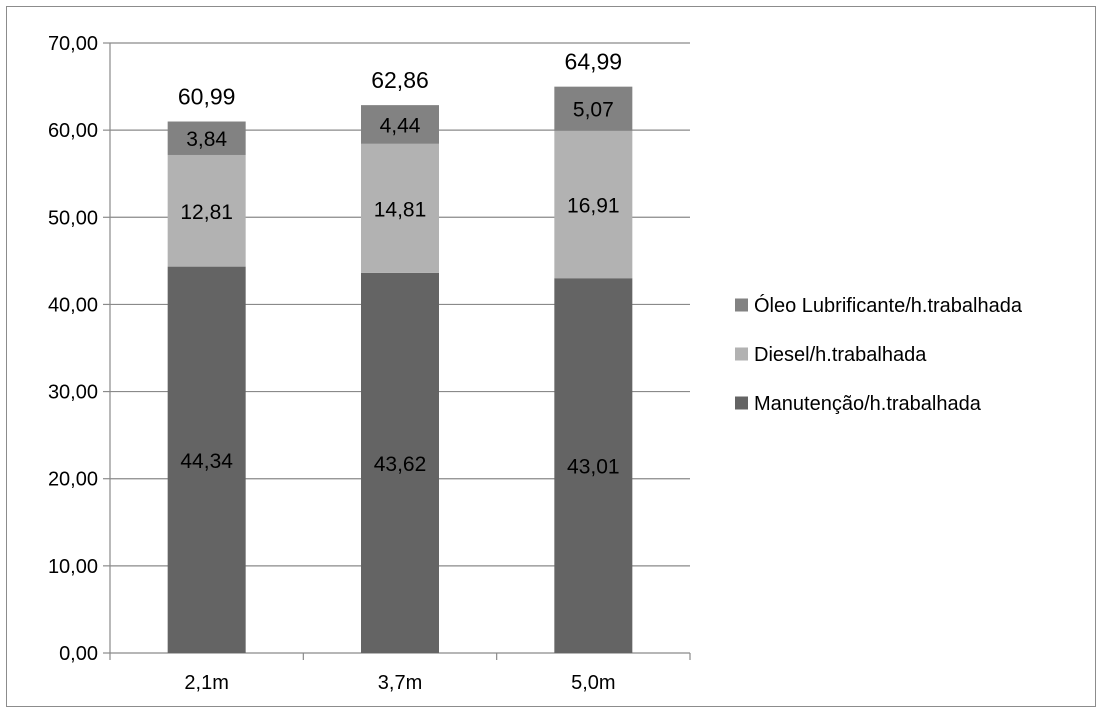 Image resolution: width=1102 pixels, height=713 pixels. What do you see at coordinates (594, 62) in the screenshot?
I see `bar-total-label: 64,99` at bounding box center [594, 62].